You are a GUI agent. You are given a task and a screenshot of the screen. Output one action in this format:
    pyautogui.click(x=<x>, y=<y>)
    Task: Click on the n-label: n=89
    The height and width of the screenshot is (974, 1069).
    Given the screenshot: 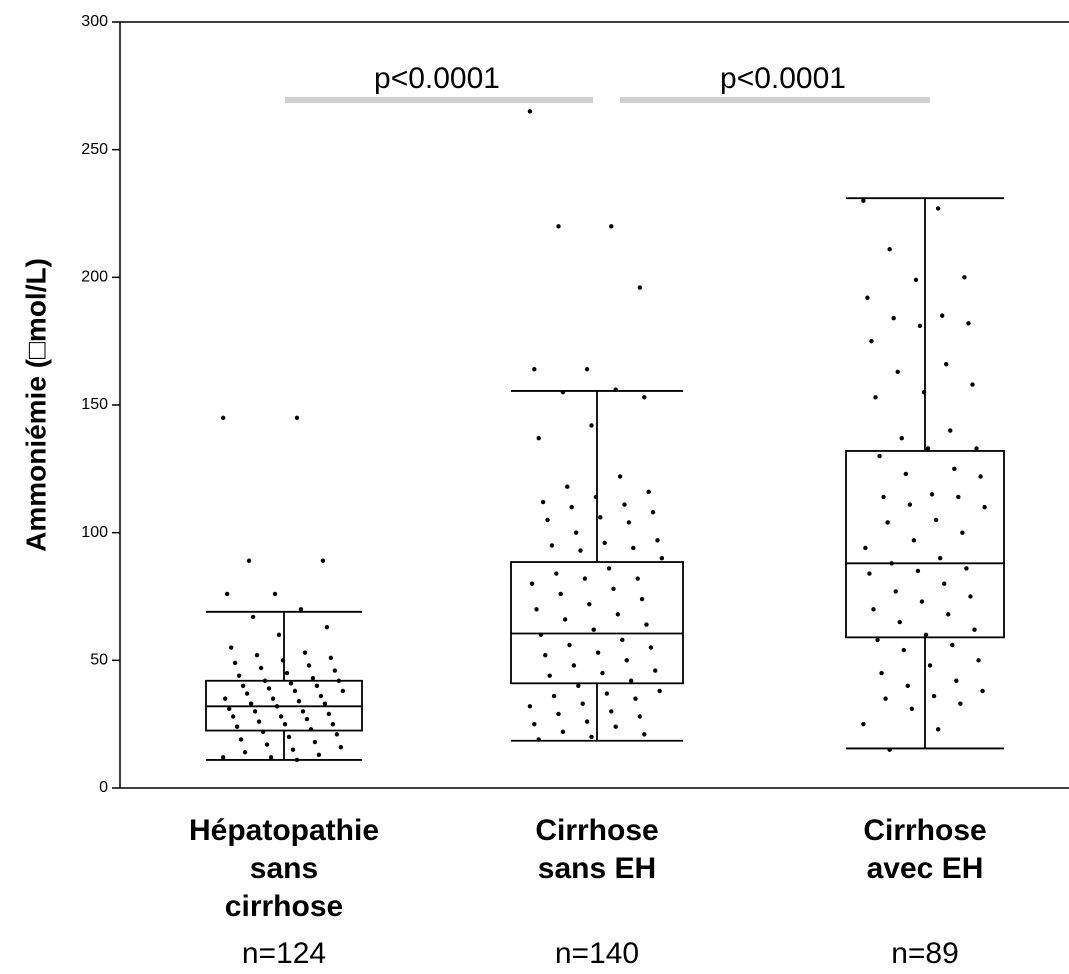 What is the action you would take?
    pyautogui.click(x=925, y=953)
    